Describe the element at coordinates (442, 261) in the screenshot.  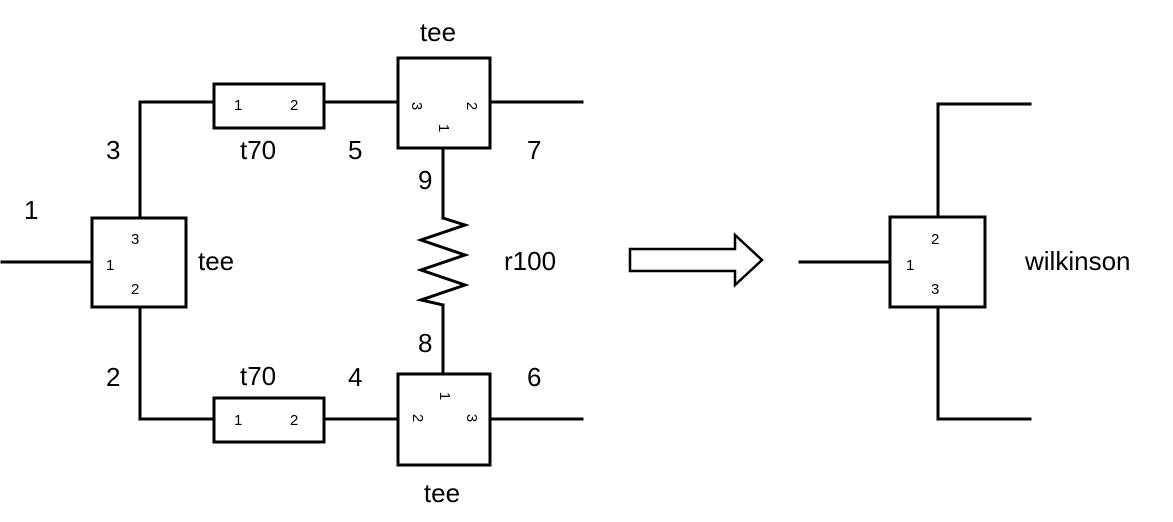
I see `resistor-symbol` at that location.